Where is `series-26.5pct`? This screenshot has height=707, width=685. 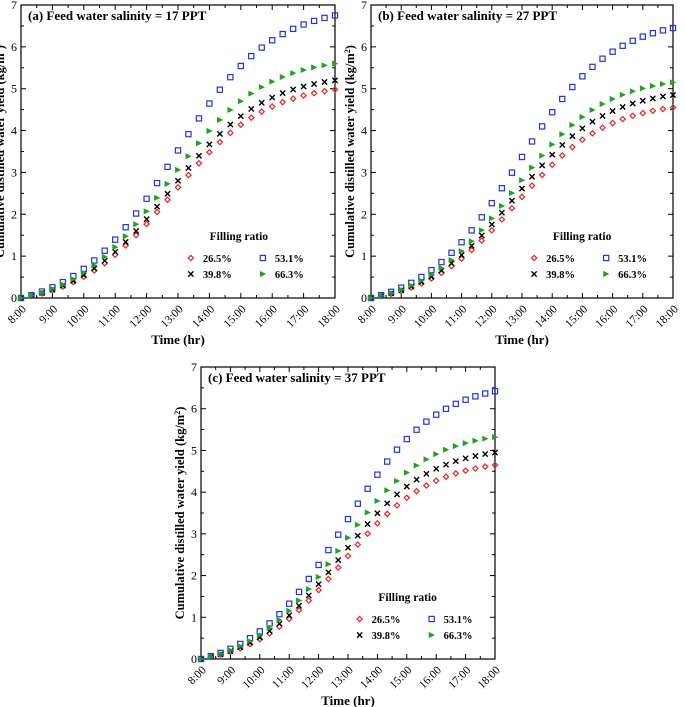 series-26.5pct is located at coordinates (178, 194).